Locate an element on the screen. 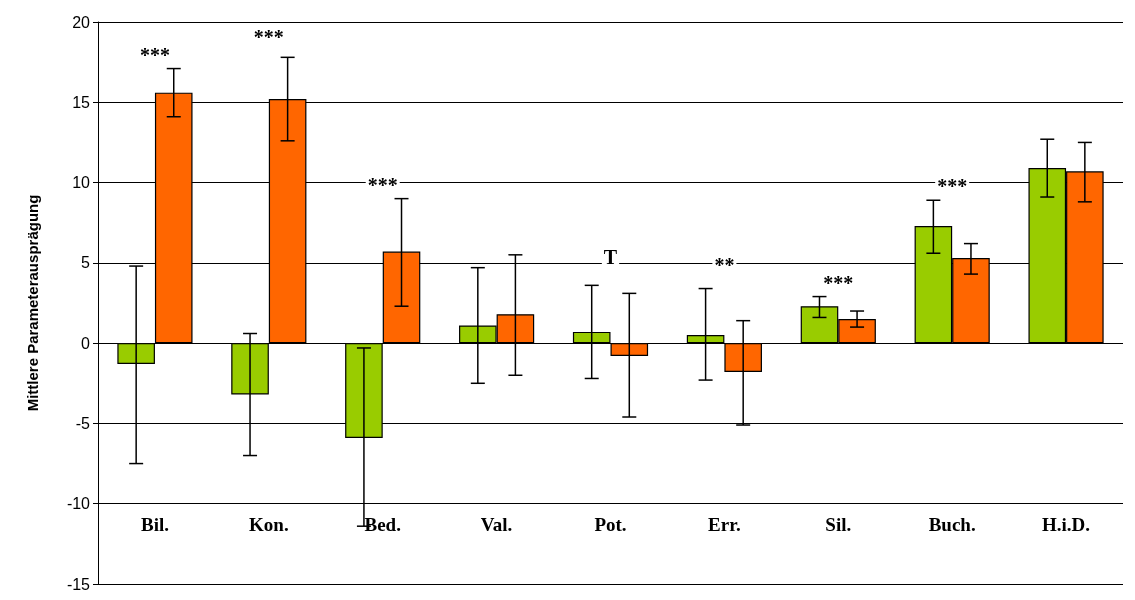 This screenshot has height=600, width=1135. x-tick-label: Err. is located at coordinates (724, 524).